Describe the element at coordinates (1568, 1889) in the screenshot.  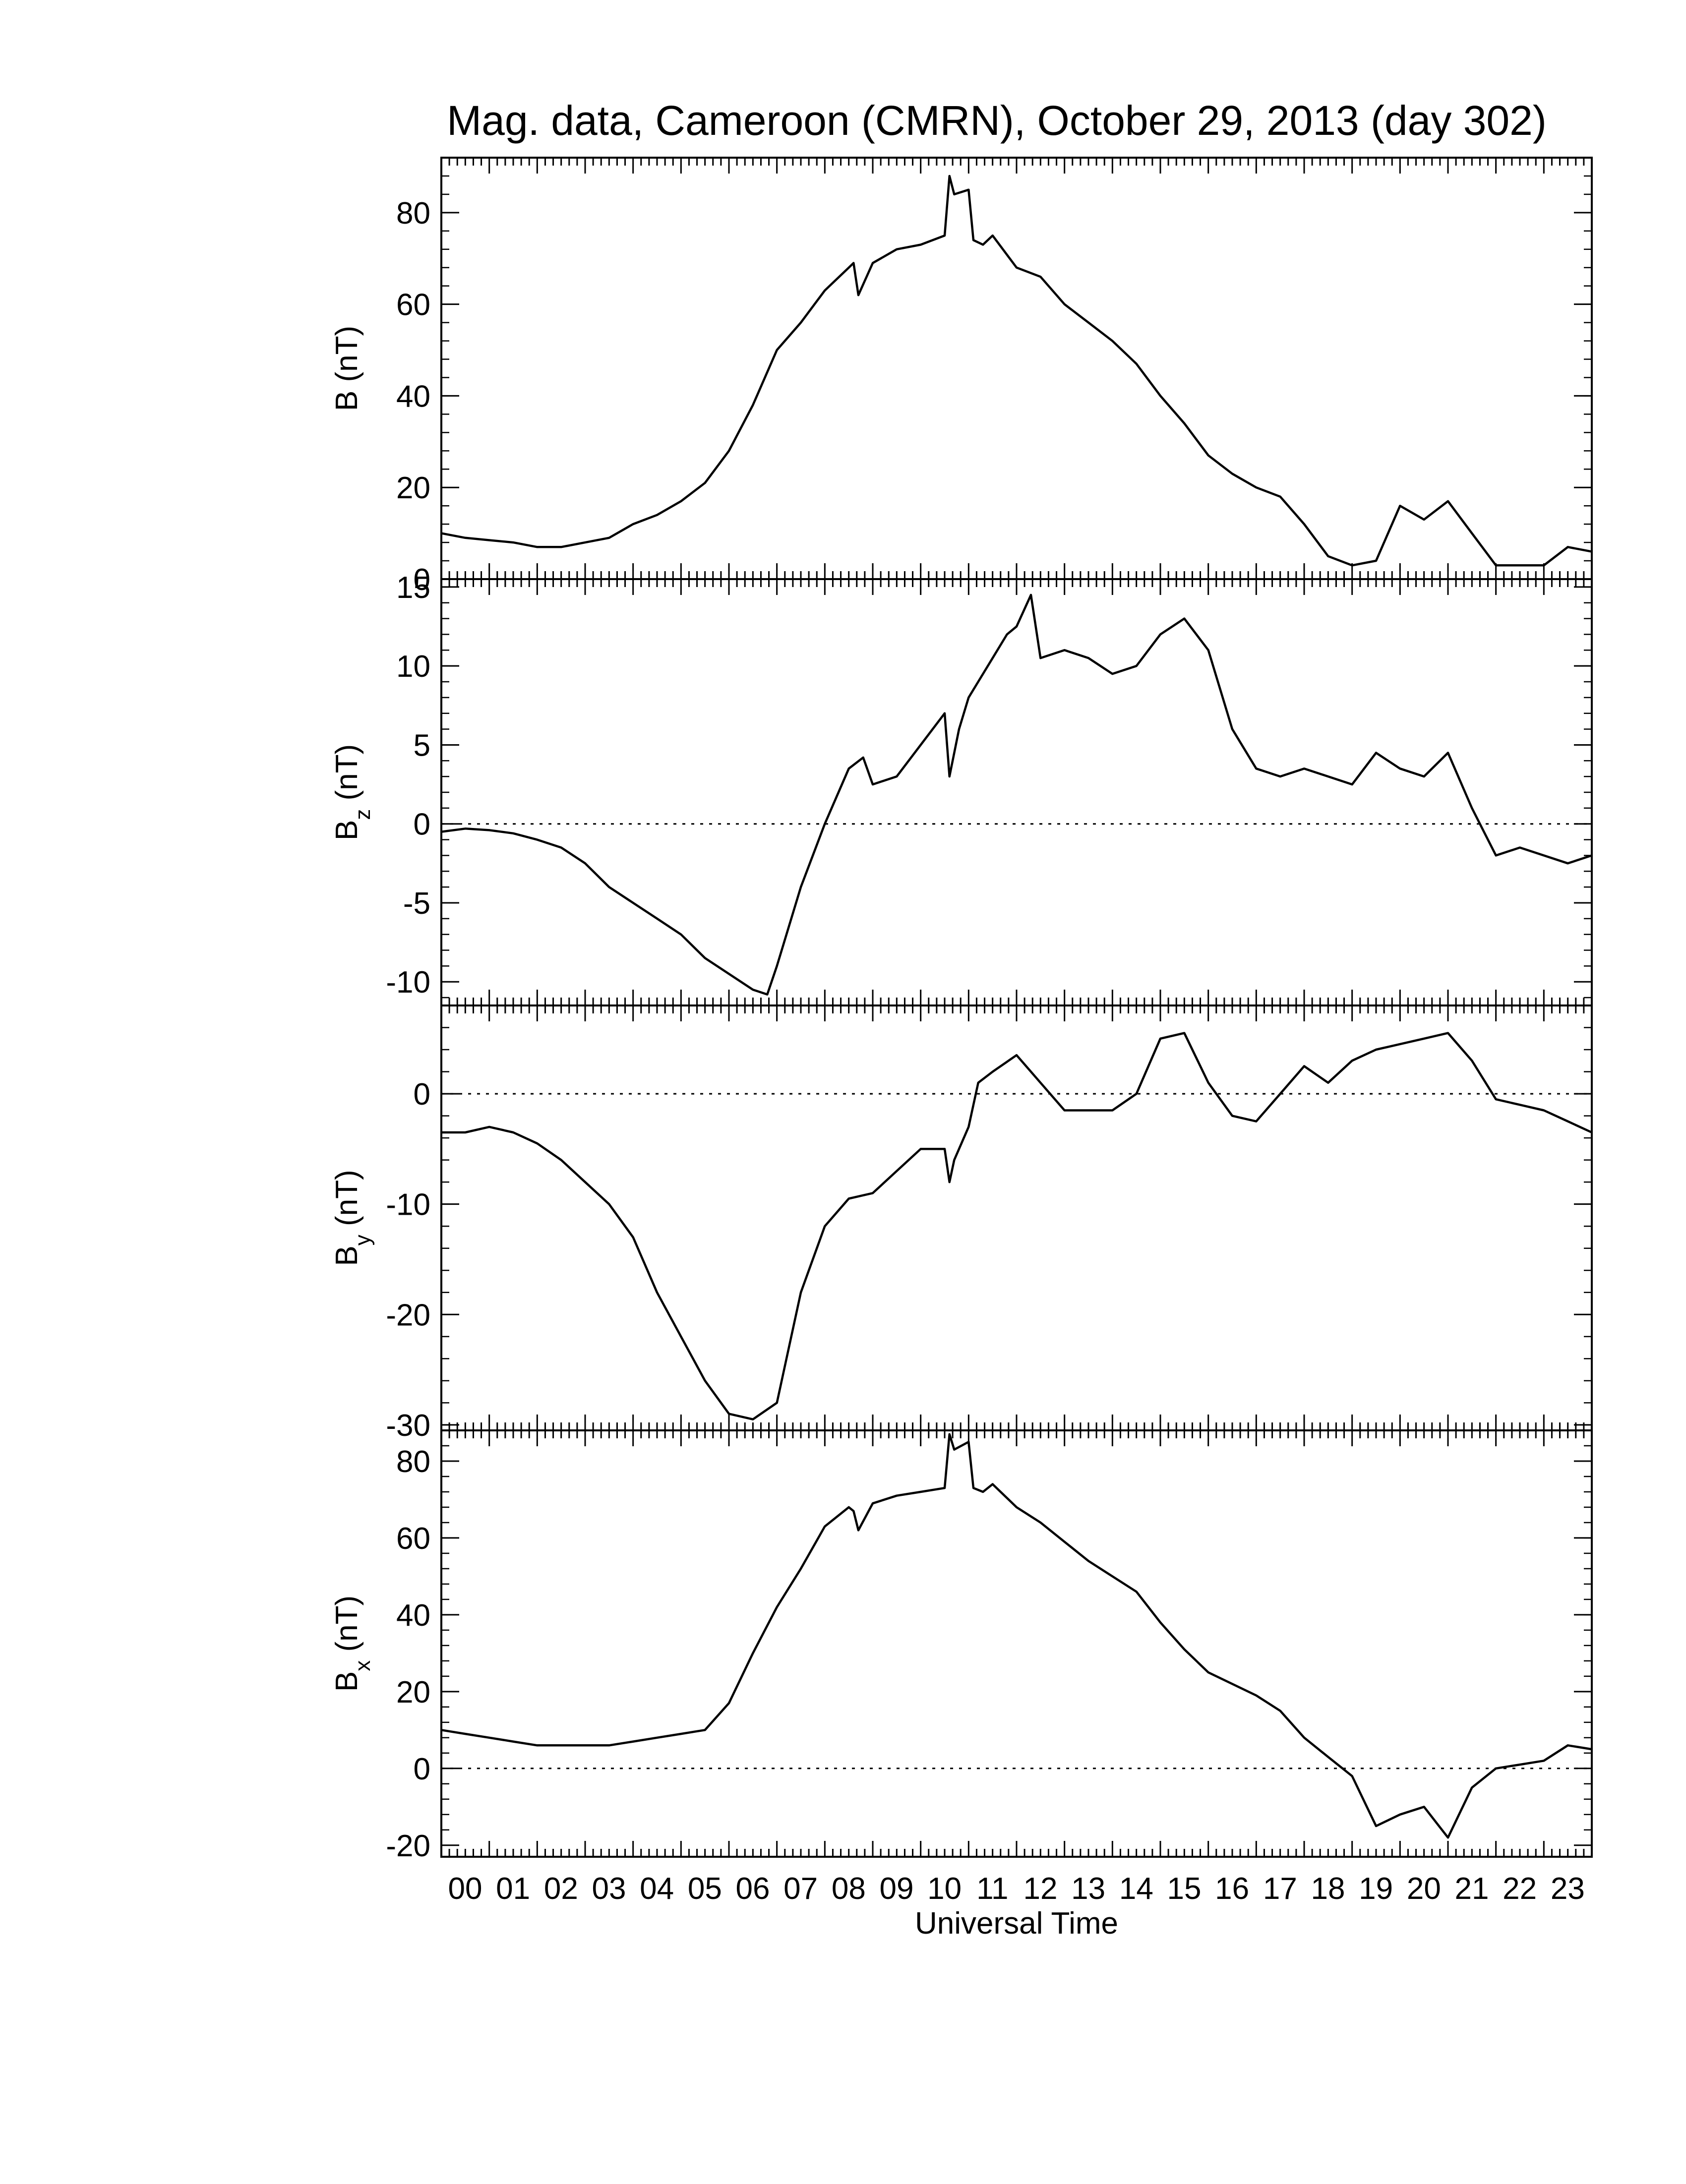
I see `x-tick-label: 23` at that location.